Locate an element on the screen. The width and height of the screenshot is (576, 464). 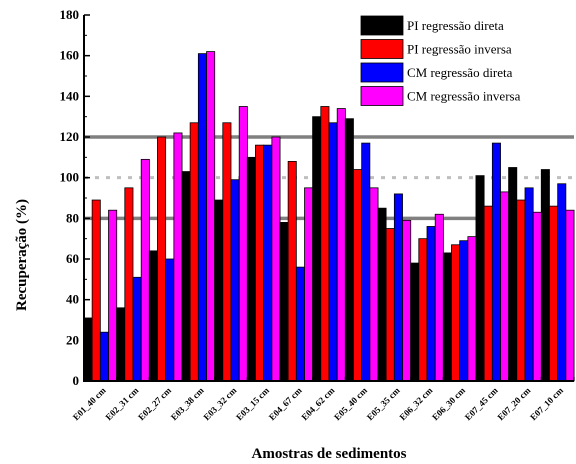
bar-cm-regressao-direta-e03-15-cm is located at coordinates (268, 263).